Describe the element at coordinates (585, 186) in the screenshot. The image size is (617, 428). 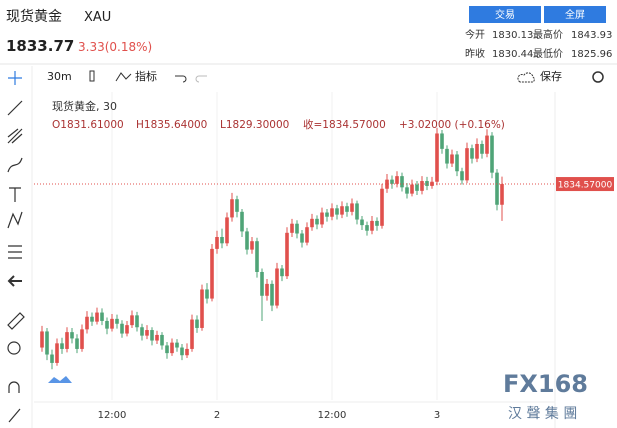
I see `price-label: 1834.57000` at that location.